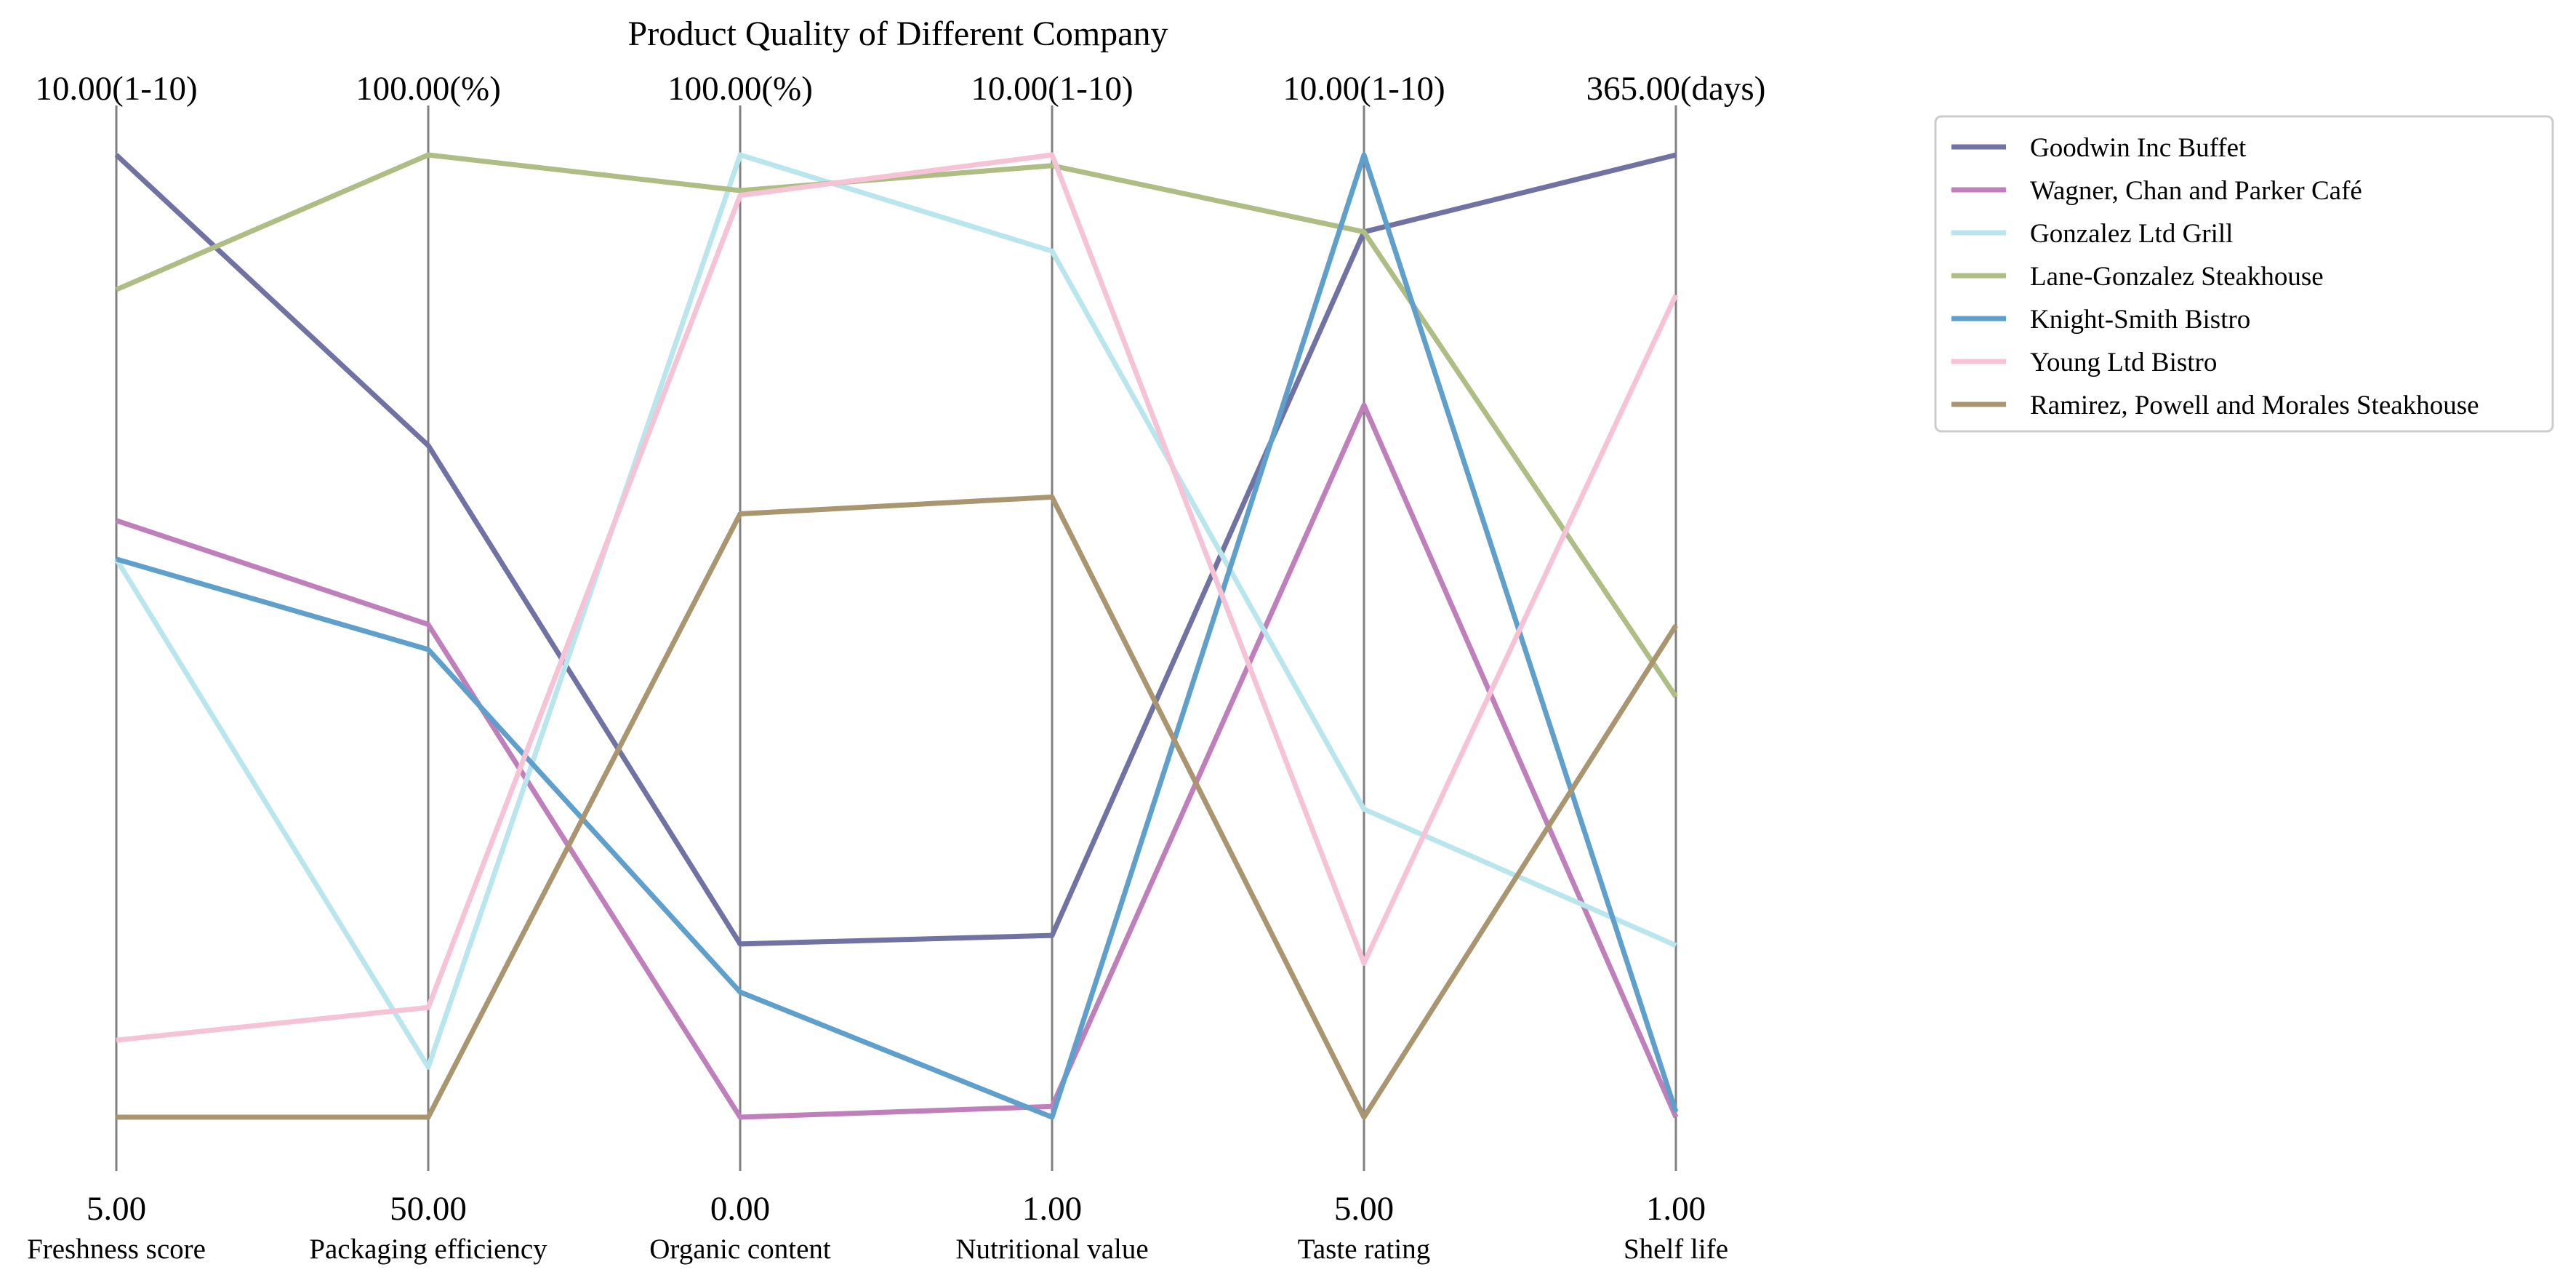 This screenshot has width=2576, height=1283. What do you see at coordinates (740, 1250) in the screenshot?
I see `axis-name-label: Organic content` at bounding box center [740, 1250].